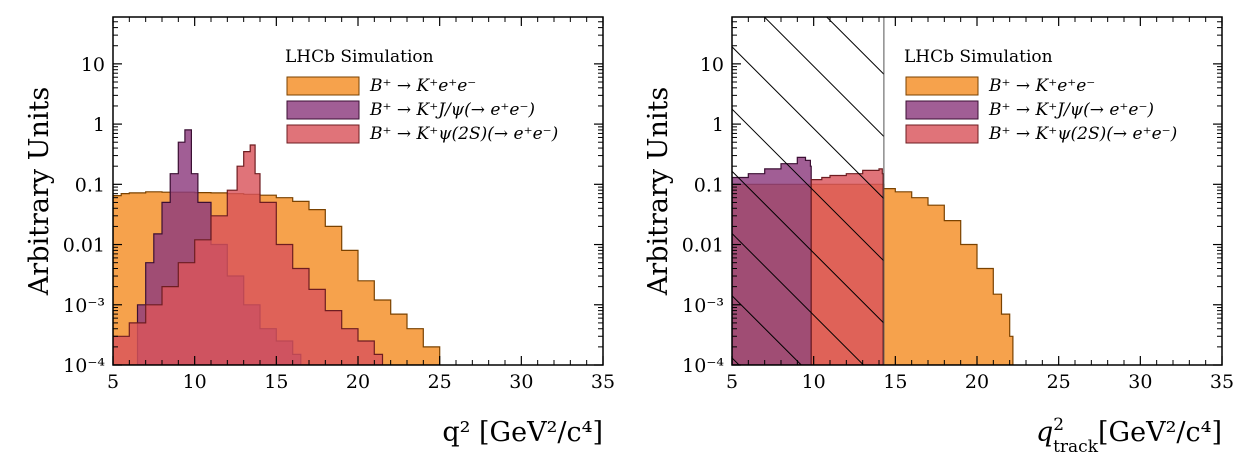 This screenshot has height=463, width=1257. Describe the element at coordinates (440, 382) in the screenshot. I see `left-x-tick-label: 25` at that location.